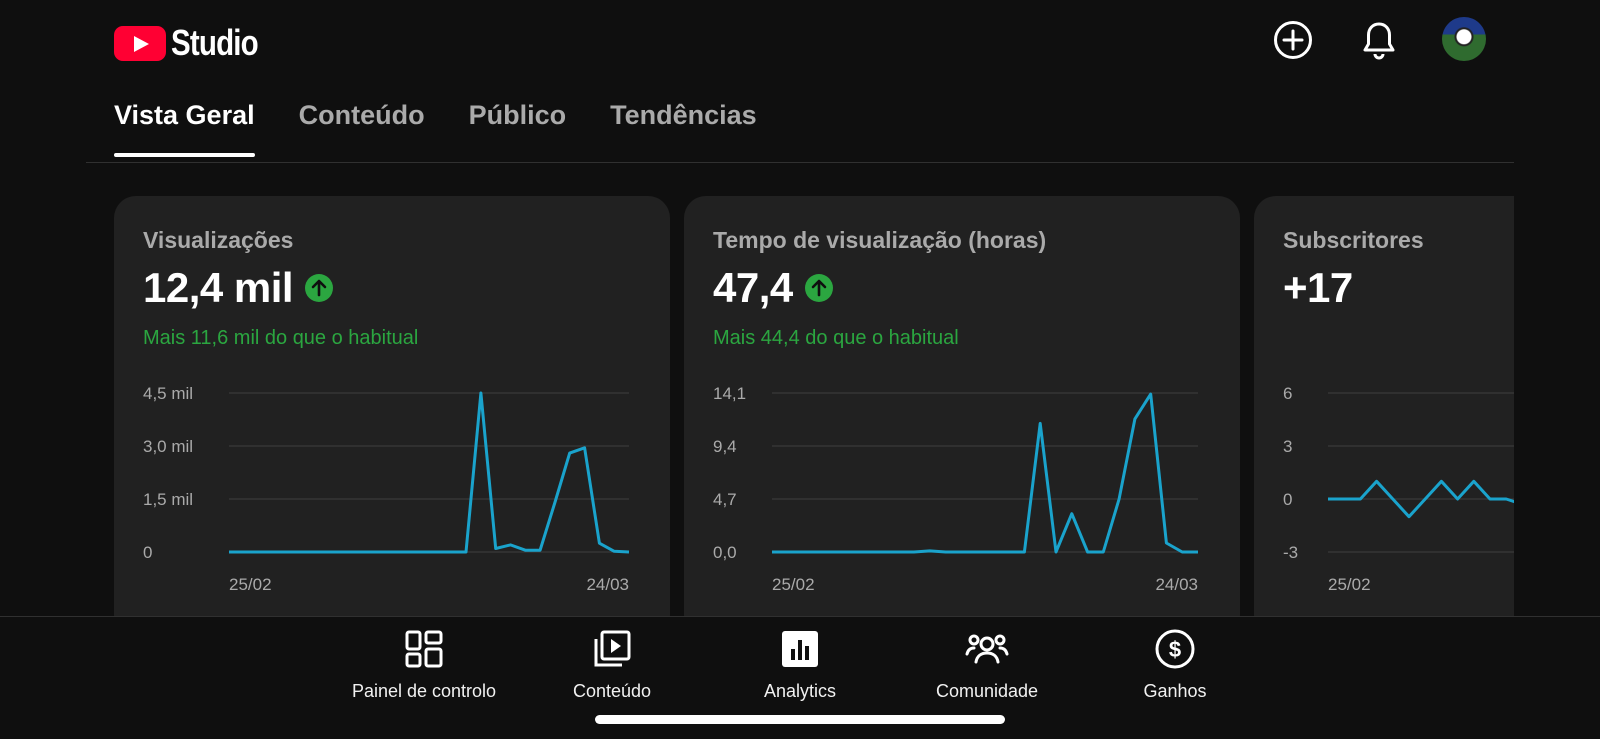  I want to click on youtube-studio-logo: Studio, so click(195, 43).